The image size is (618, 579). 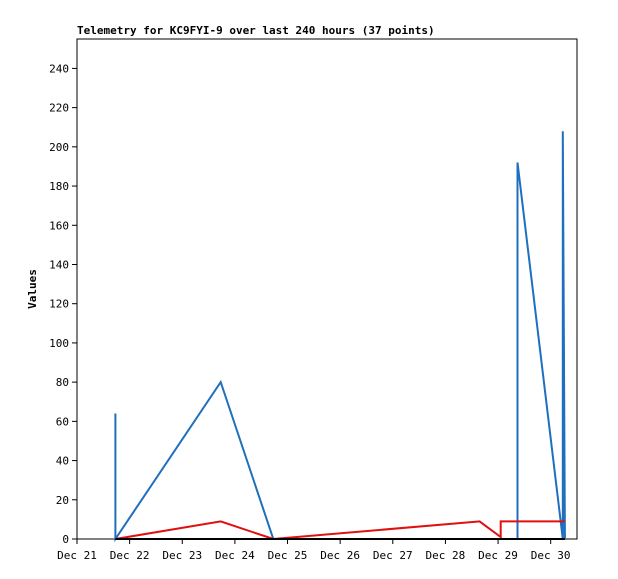 What do you see at coordinates (32, 289) in the screenshot?
I see `y-axis-label: Values` at bounding box center [32, 289].